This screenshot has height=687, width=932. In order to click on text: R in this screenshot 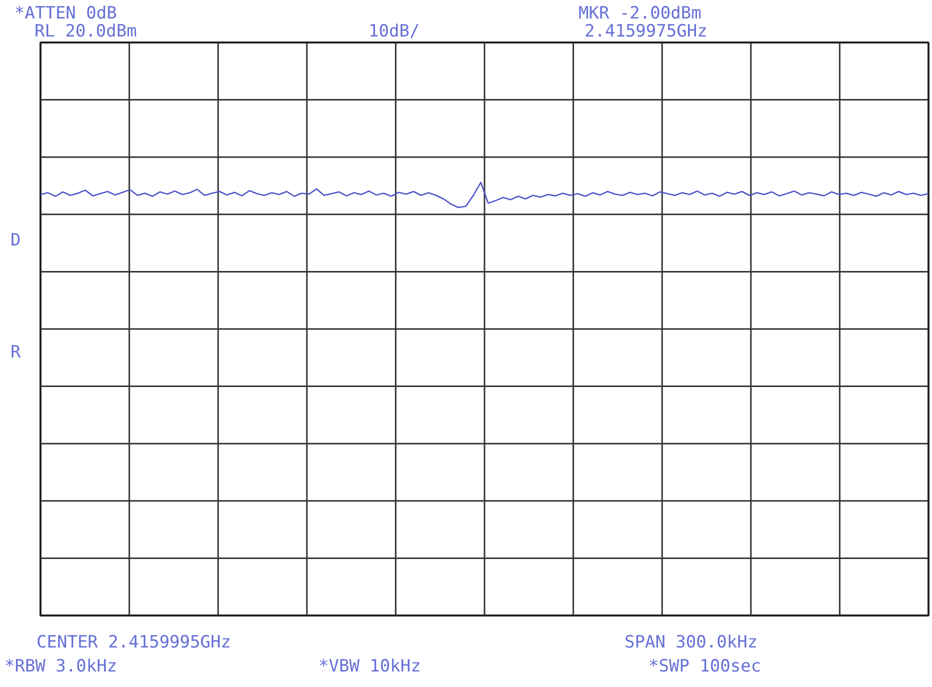, I will do `click(16, 352)`.